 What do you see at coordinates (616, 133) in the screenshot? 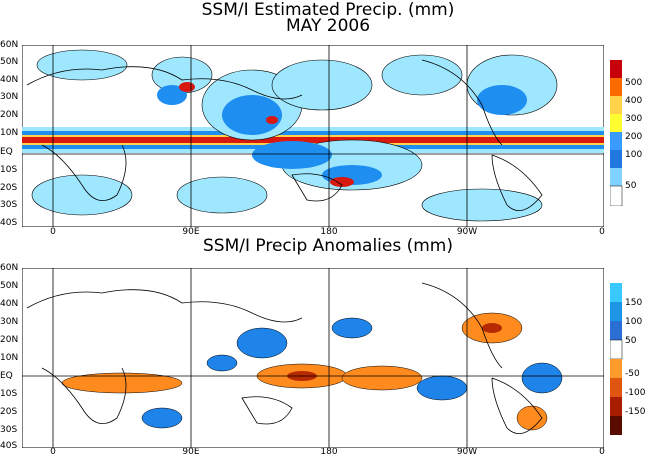
I see `precip-colorbar` at bounding box center [616, 133].